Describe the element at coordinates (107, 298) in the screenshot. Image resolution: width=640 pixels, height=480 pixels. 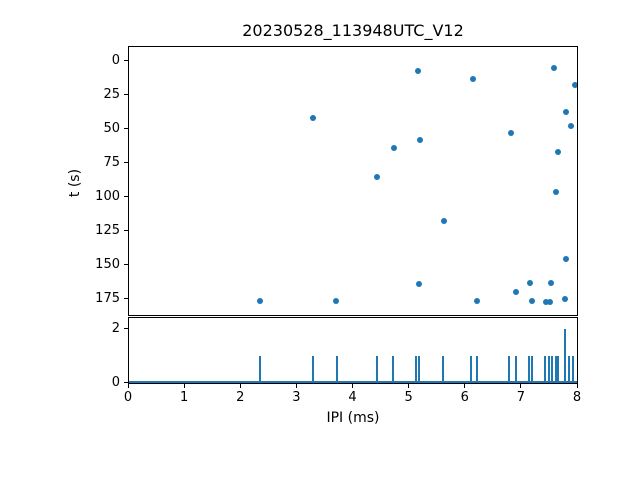
I see `y-tick-label: 175` at that location.